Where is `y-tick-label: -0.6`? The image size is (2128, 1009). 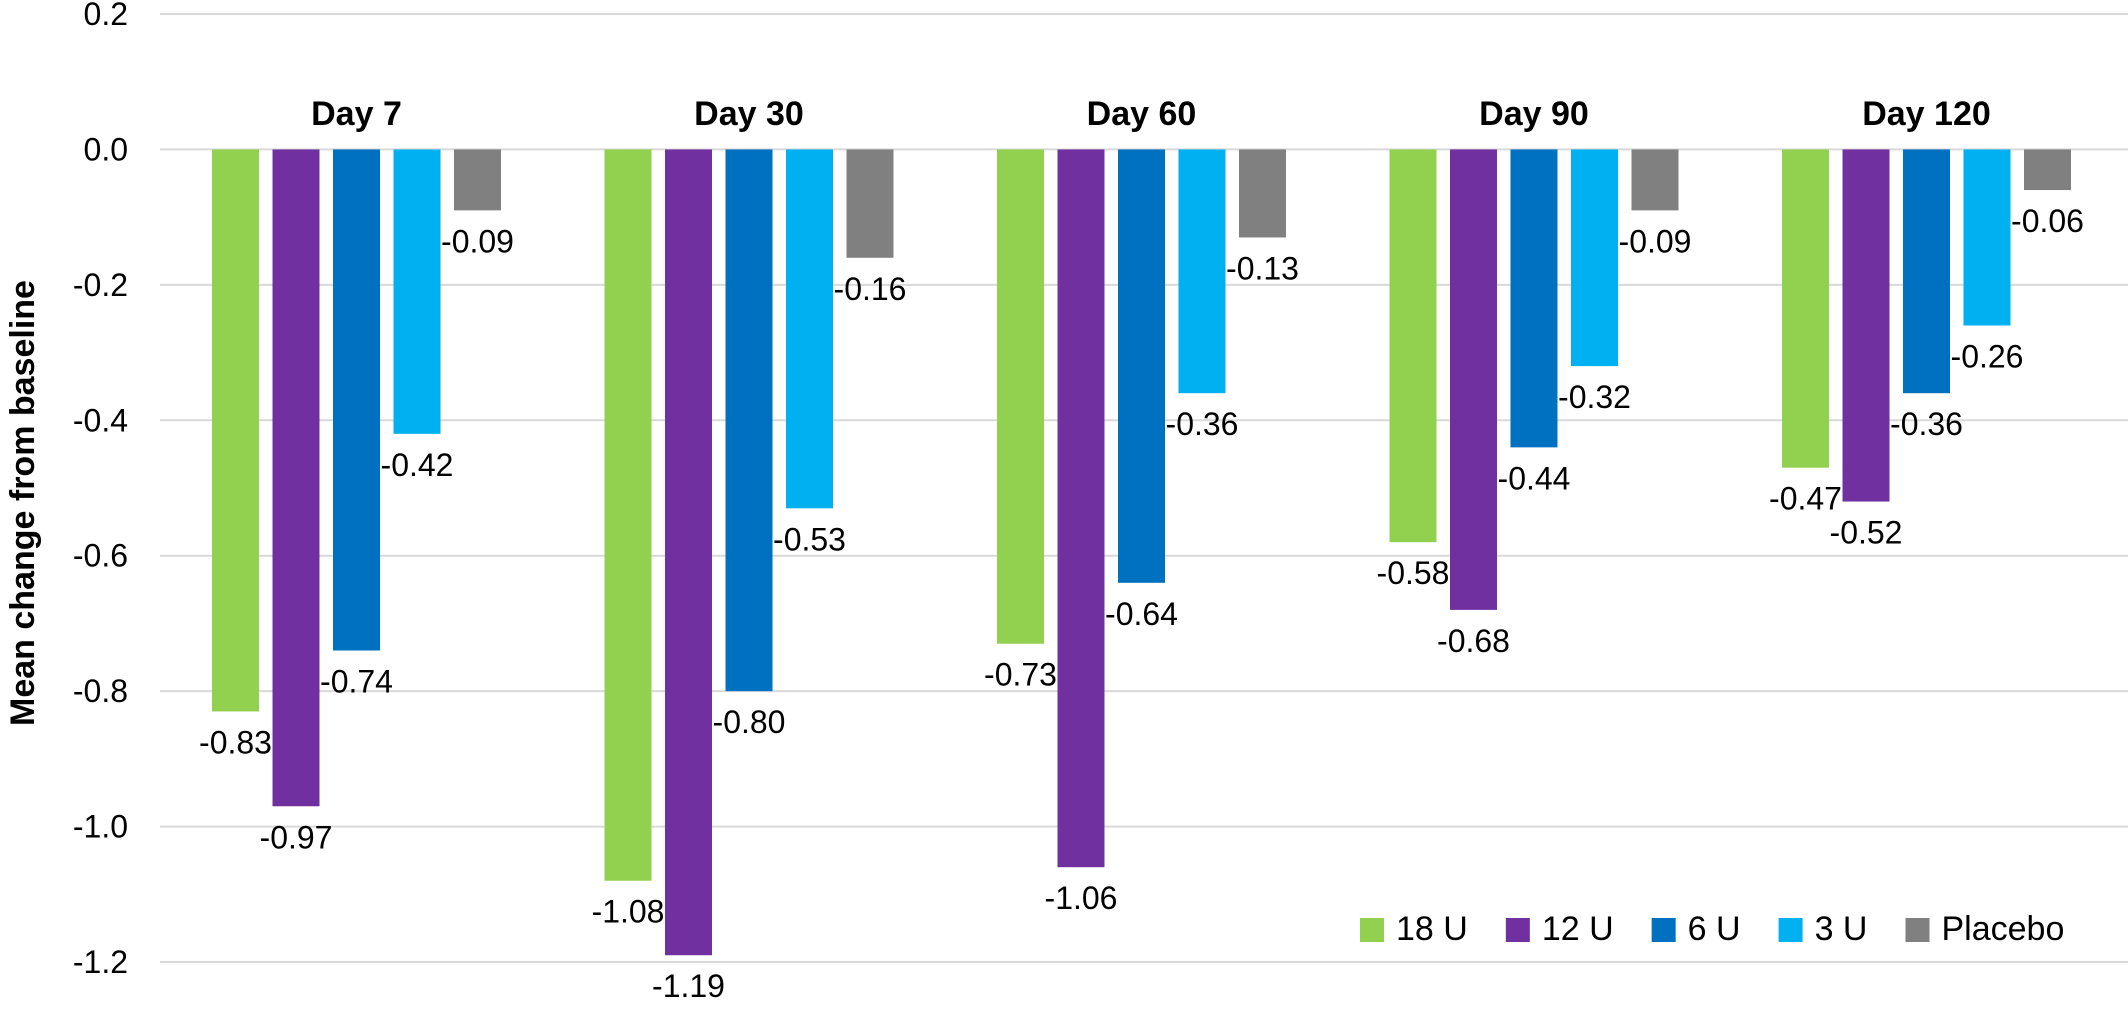 y-tick-label: -0.6 is located at coordinates (100, 556).